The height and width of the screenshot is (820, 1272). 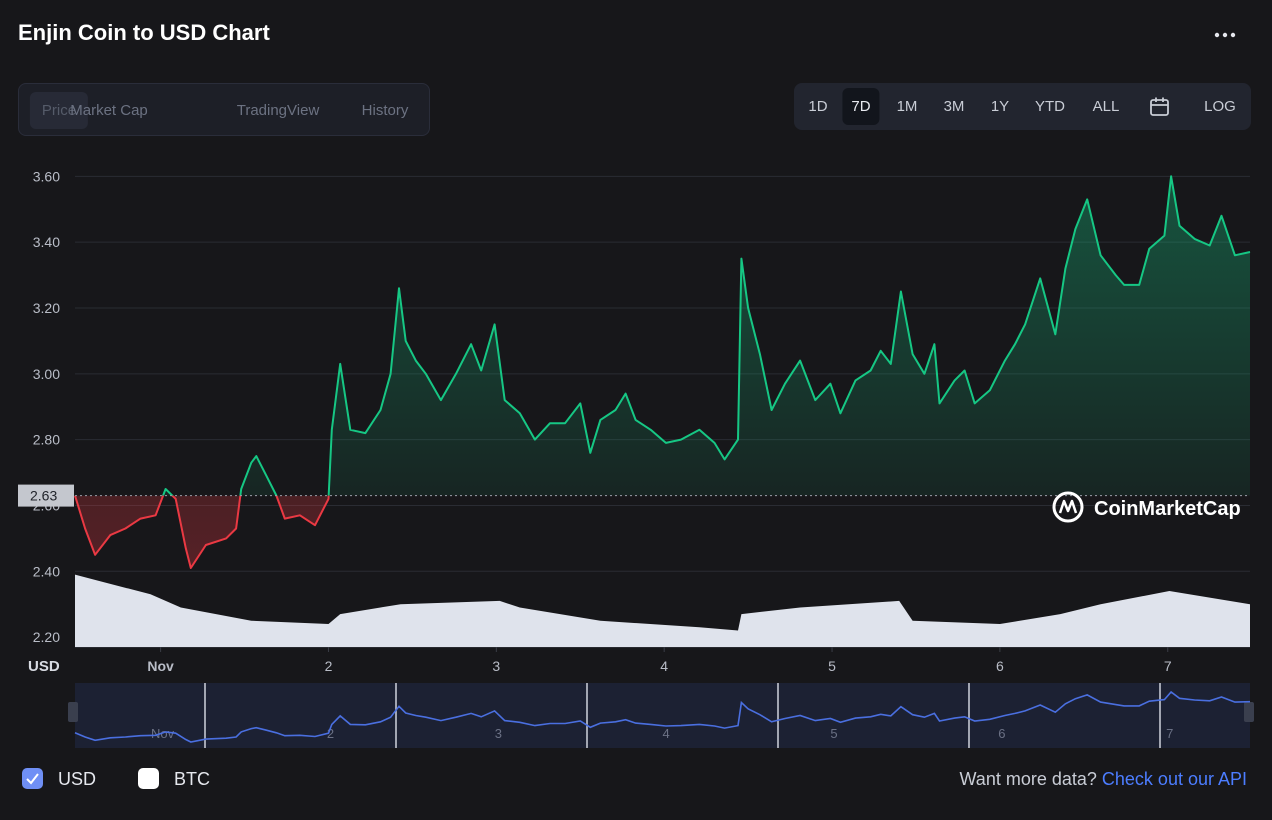 What do you see at coordinates (954, 106) in the screenshot?
I see `range-button: 3M` at bounding box center [954, 106].